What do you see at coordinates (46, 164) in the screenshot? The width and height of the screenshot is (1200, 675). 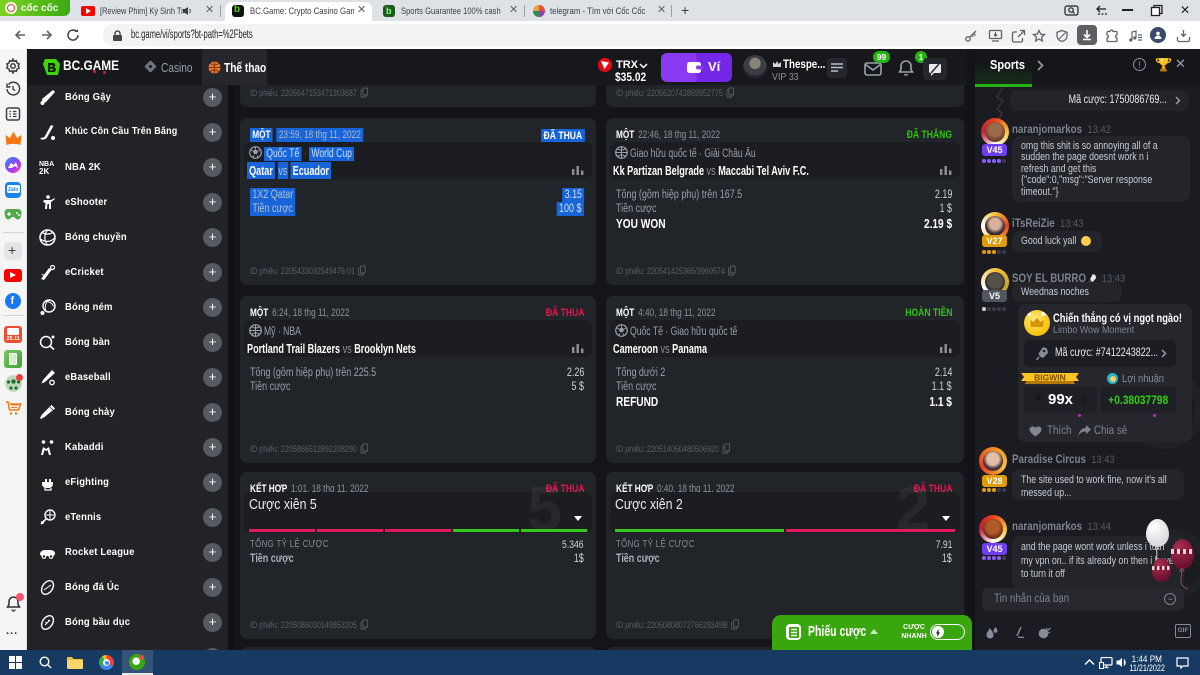 I see `svg-text: NBA` at bounding box center [46, 164].